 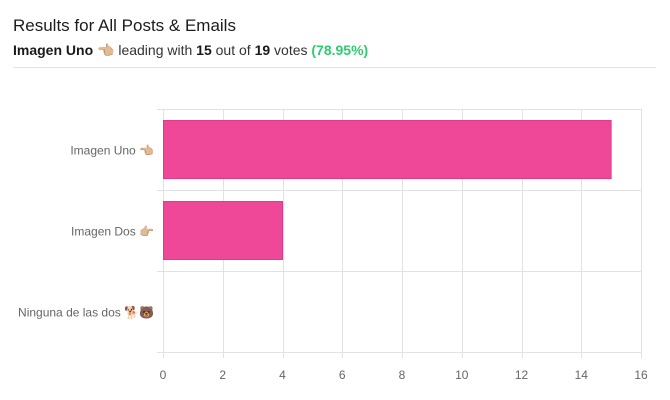 What do you see at coordinates (282, 375) in the screenshot?
I see `x-tick-label: 4` at bounding box center [282, 375].